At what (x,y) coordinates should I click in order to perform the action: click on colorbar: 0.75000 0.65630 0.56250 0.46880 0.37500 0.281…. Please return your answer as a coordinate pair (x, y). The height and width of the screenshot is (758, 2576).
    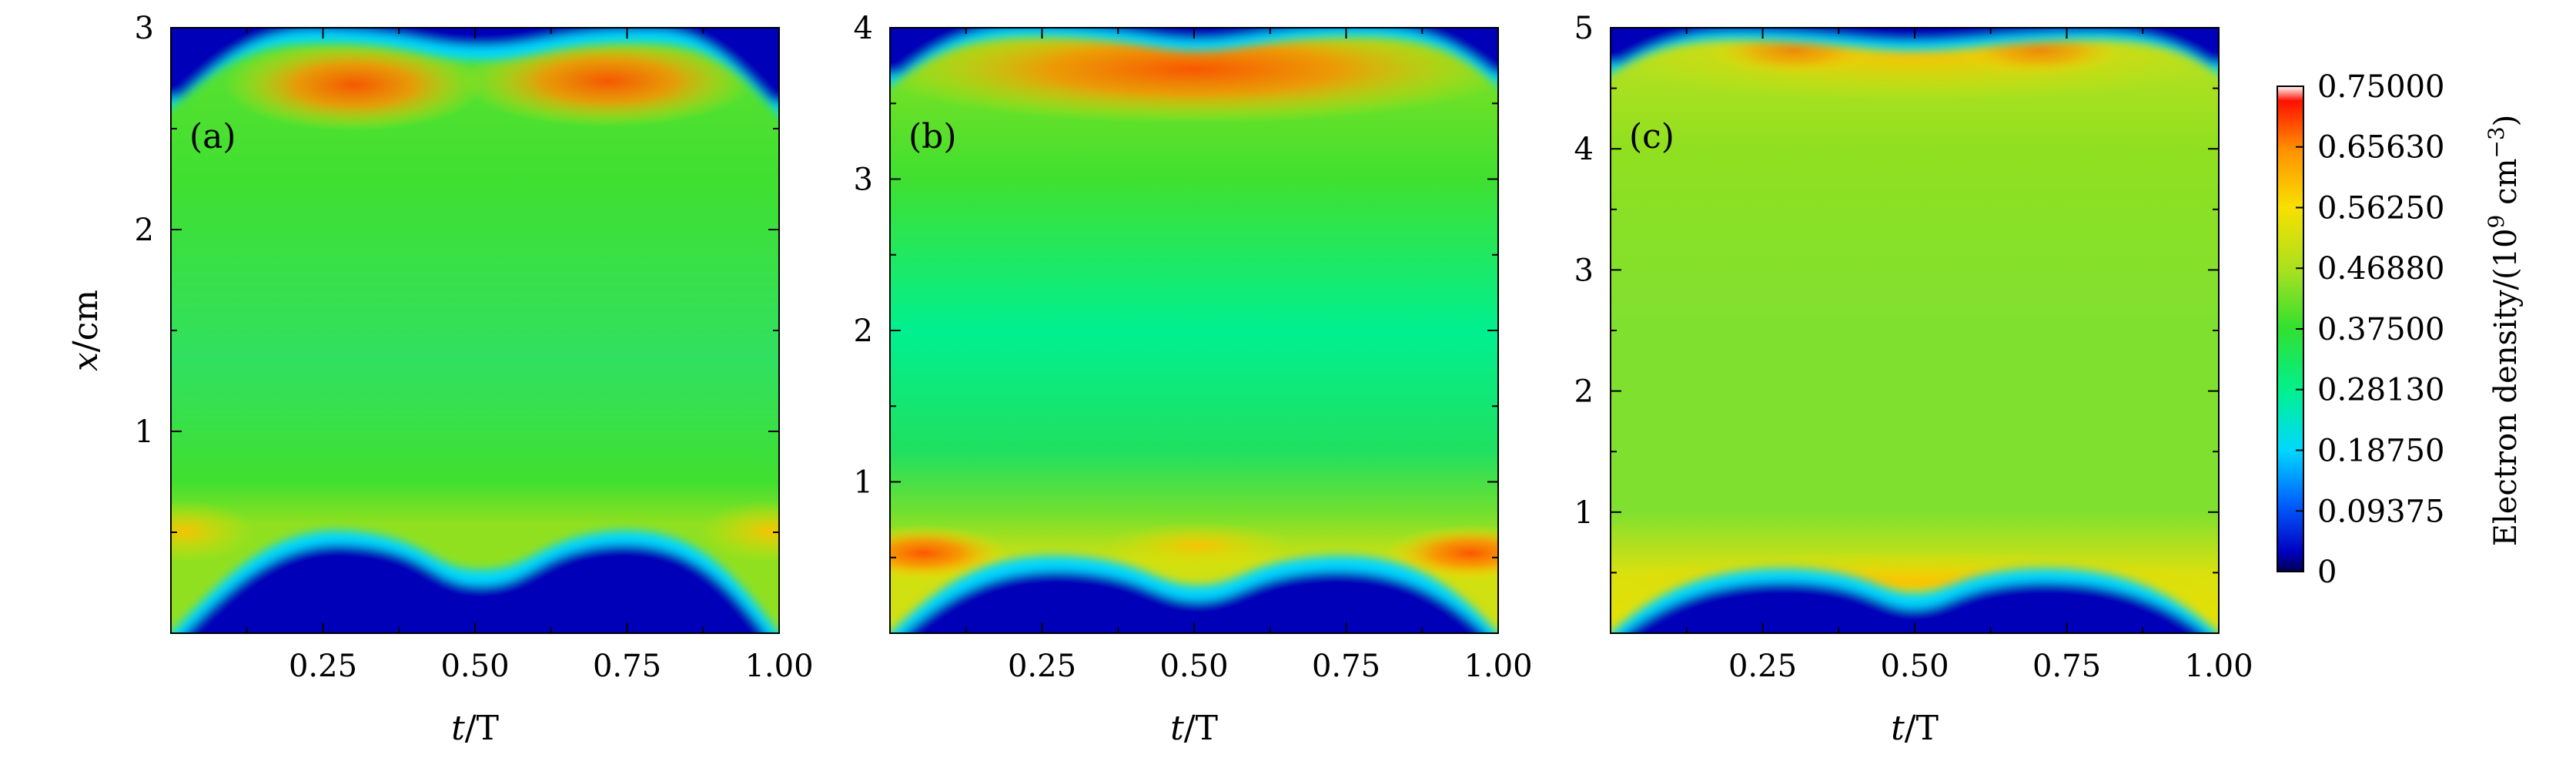
    Looking at the image, I should click on (2401, 330).